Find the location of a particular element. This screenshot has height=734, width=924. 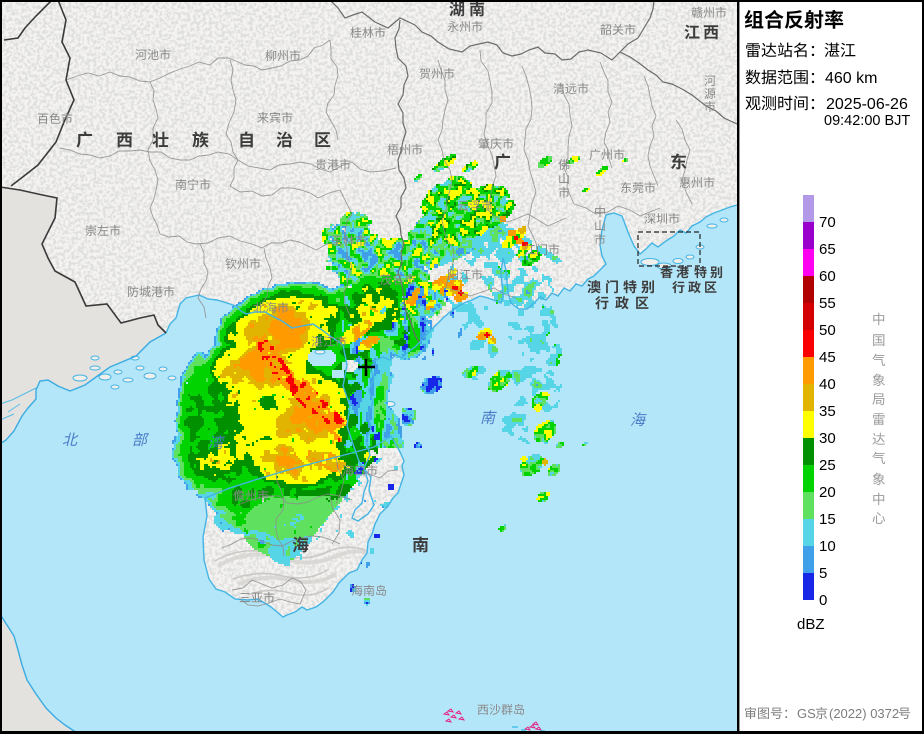

svg-text: 45 is located at coordinates (827, 357).